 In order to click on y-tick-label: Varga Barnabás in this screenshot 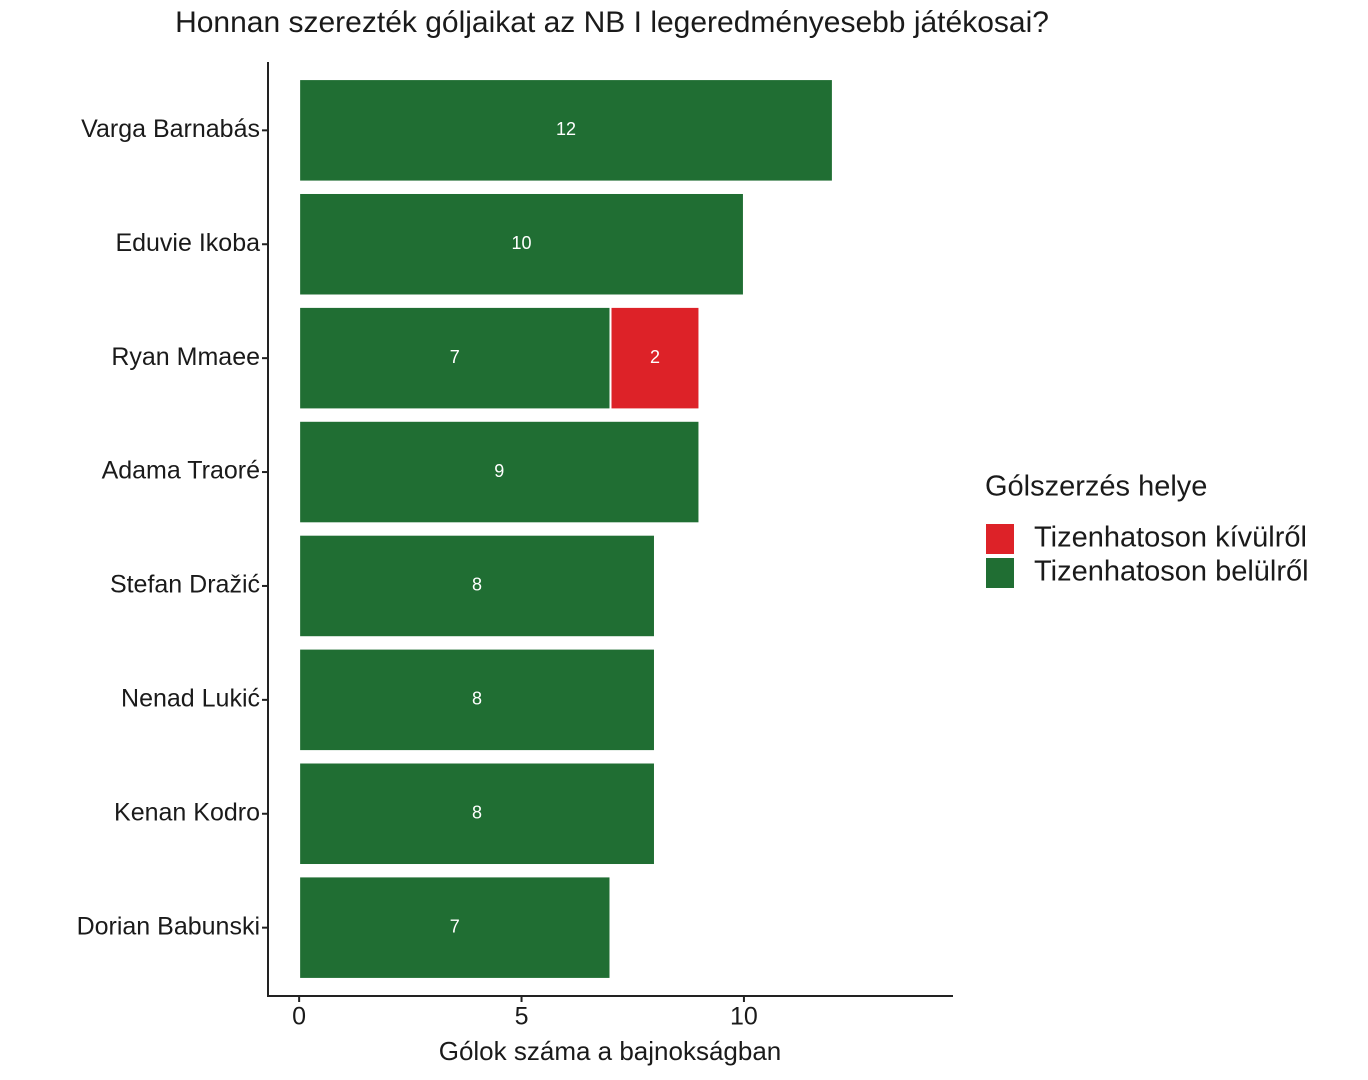, I will do `click(170, 129)`.